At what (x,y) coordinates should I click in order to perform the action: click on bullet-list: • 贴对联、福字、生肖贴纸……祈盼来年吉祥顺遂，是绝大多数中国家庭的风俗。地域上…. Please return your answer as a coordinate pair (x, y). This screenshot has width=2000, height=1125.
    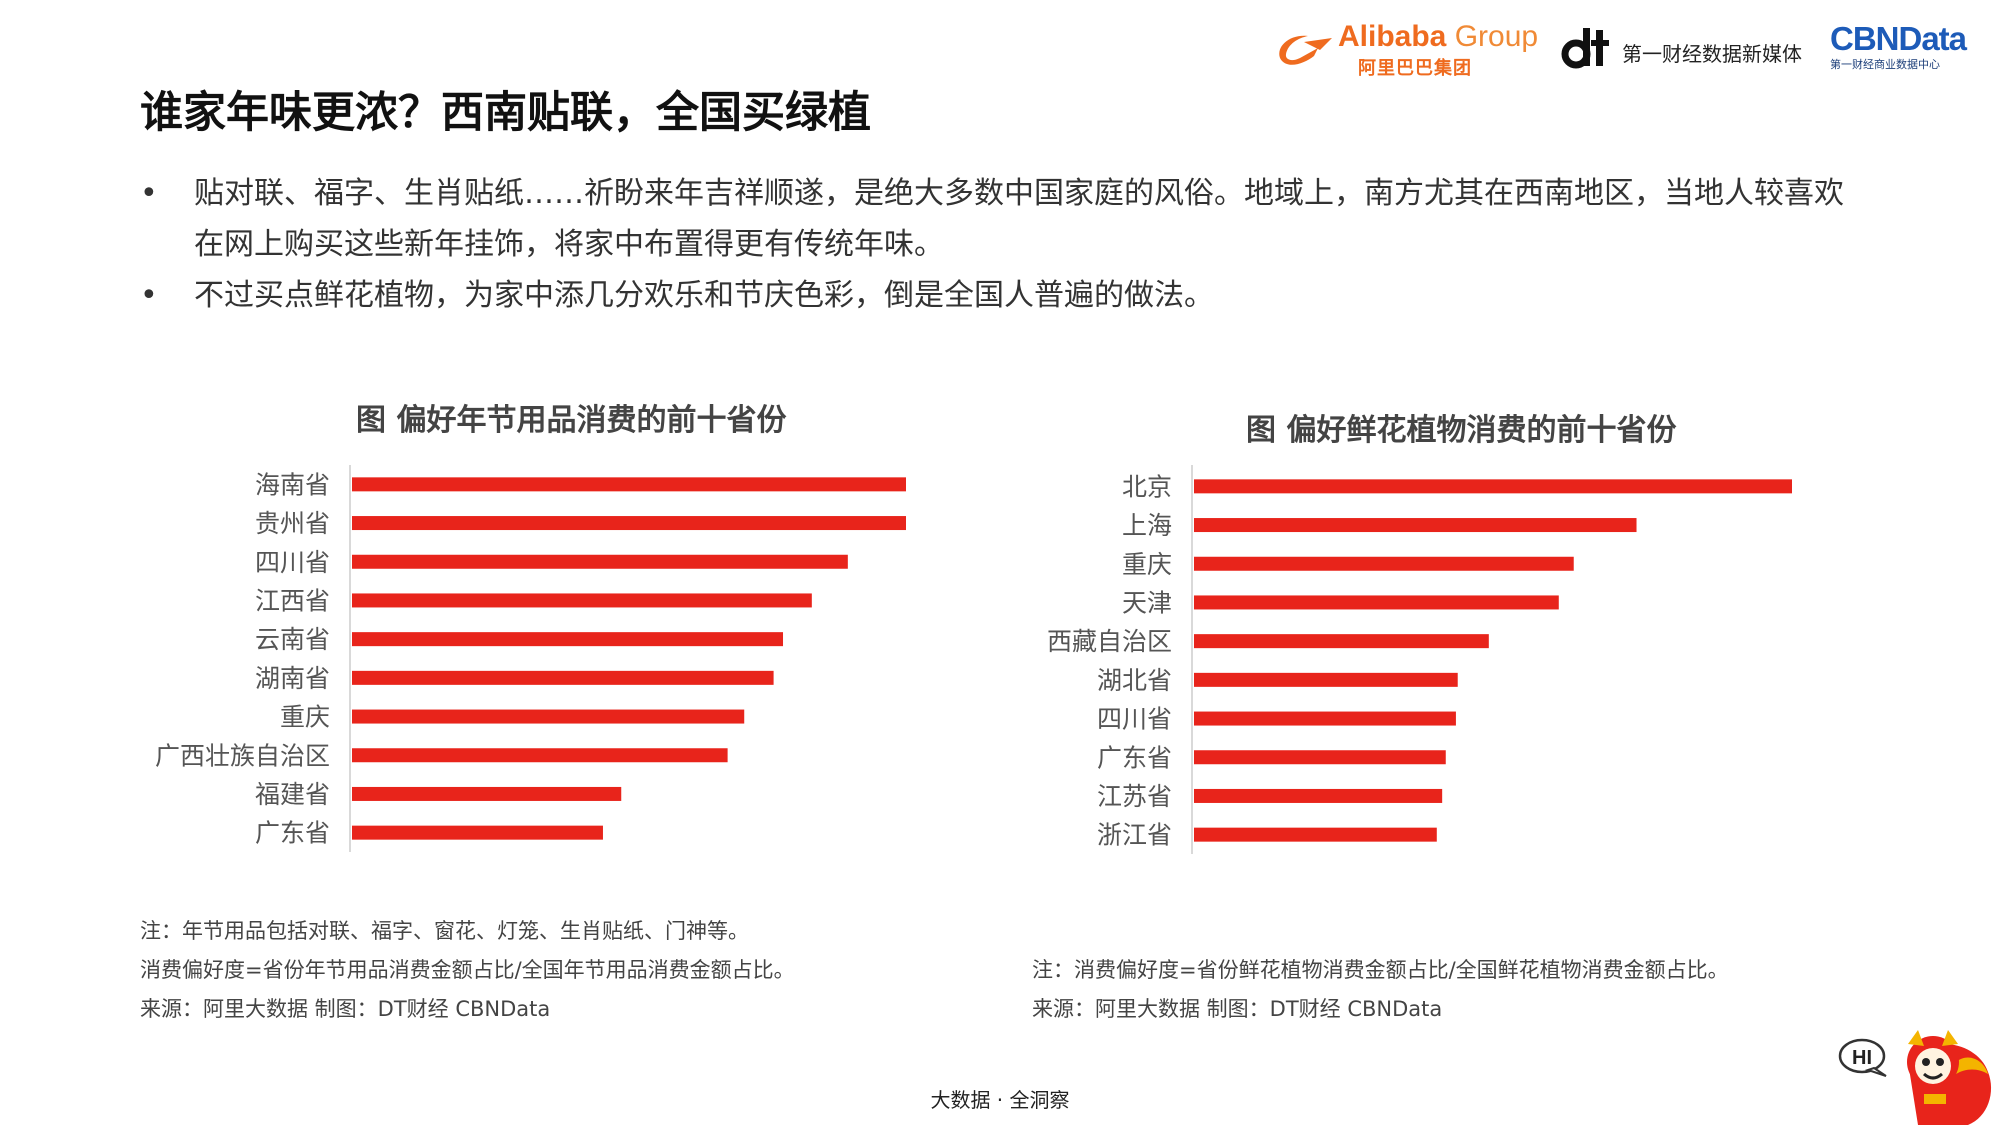
    Looking at the image, I should click on (1000, 244).